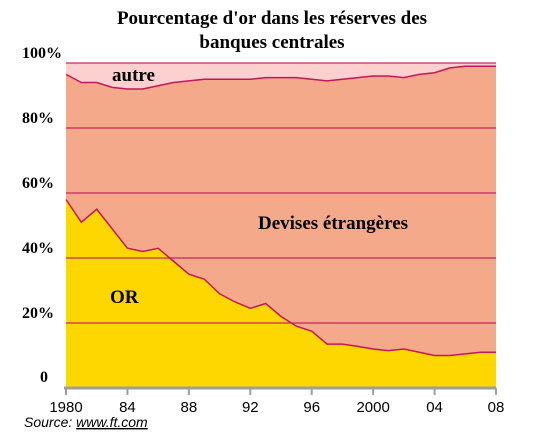 Image resolution: width=535 pixels, height=440 pixels. What do you see at coordinates (280, 77) in the screenshot?
I see `boundary-line-devises-trang-res` at bounding box center [280, 77].